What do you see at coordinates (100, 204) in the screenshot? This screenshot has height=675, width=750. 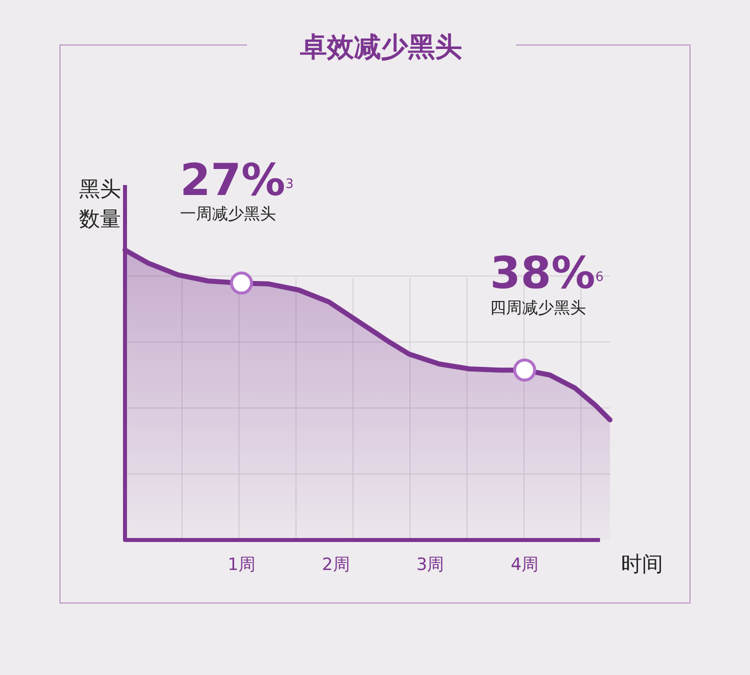 I see `y-axis-title: 黑头数量` at bounding box center [100, 204].